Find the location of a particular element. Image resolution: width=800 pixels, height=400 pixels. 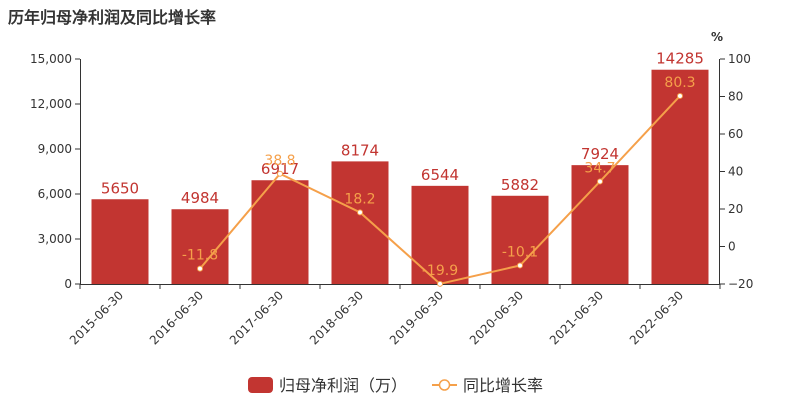

y-right-tick-label: 40 is located at coordinates (735, 172).